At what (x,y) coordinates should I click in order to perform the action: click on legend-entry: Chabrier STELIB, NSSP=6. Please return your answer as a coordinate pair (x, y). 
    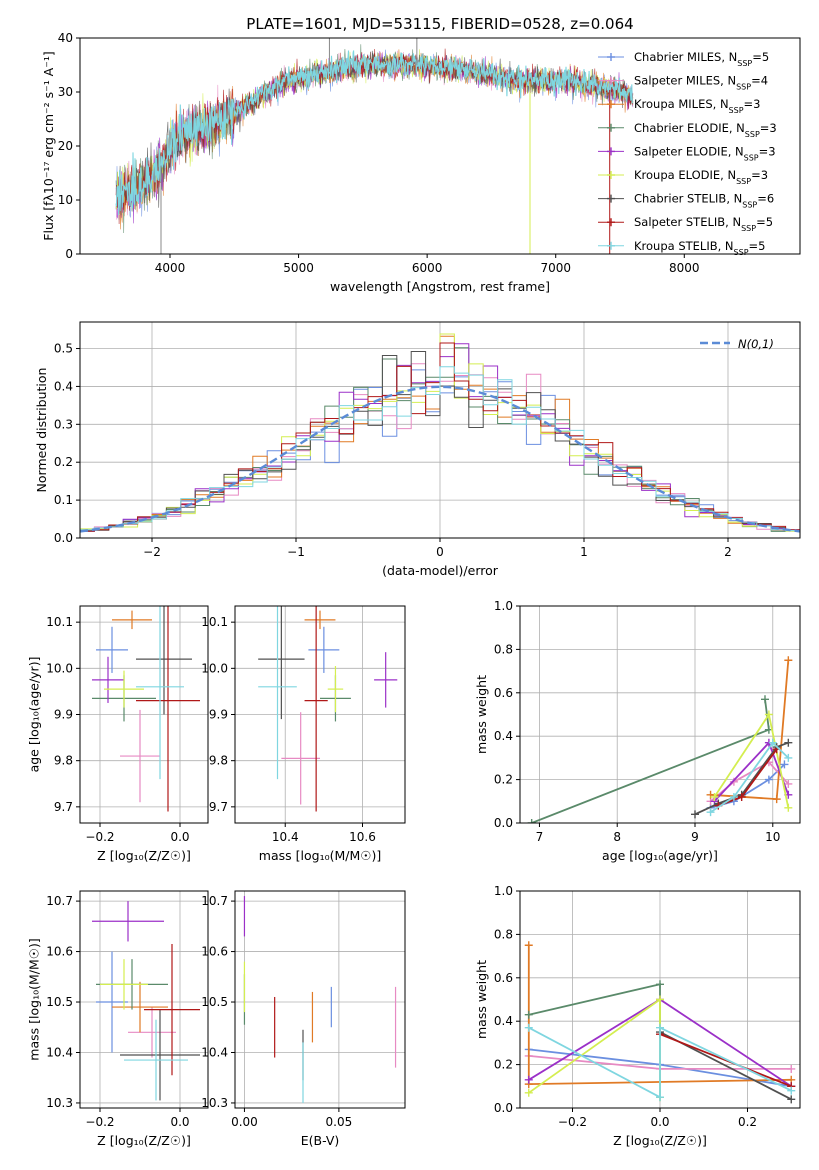
    Looking at the image, I should click on (704, 201).